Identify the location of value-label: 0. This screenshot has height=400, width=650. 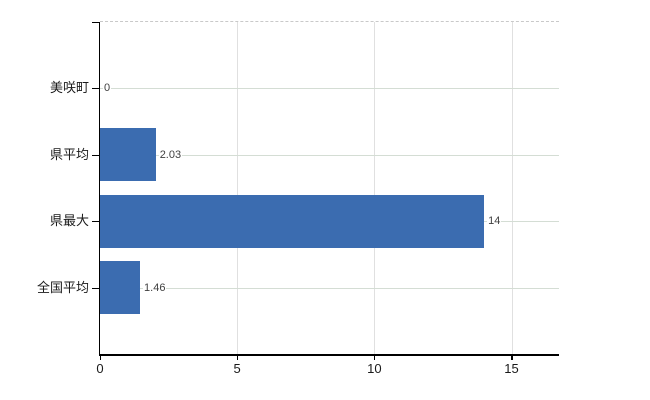
(107, 88).